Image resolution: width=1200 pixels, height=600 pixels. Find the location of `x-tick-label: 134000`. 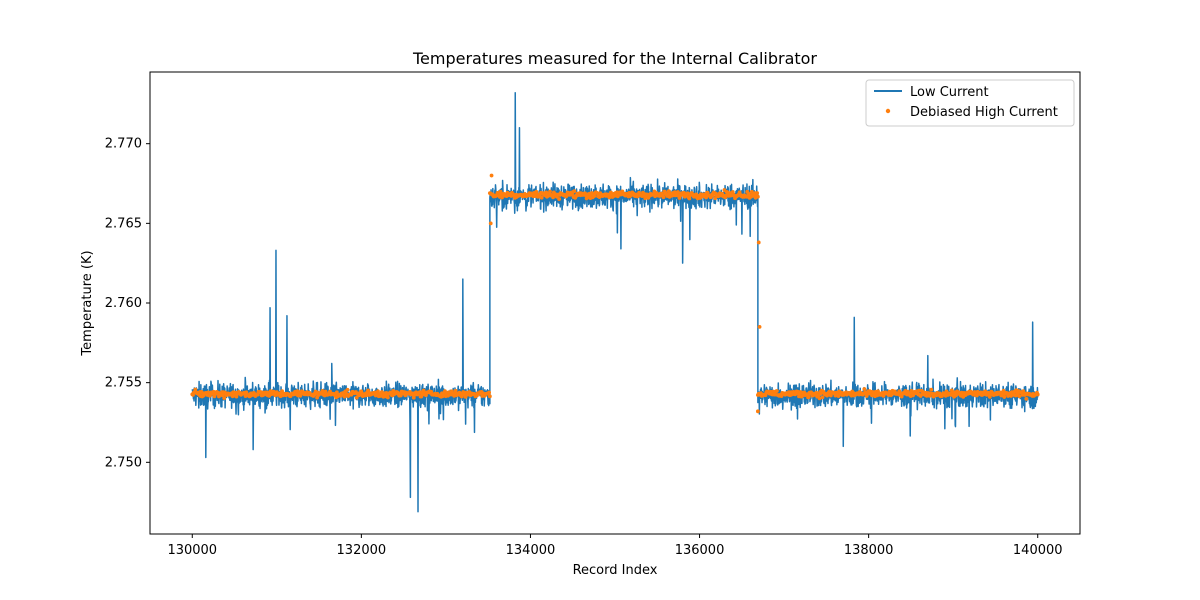

x-tick-label: 134000 is located at coordinates (531, 550).